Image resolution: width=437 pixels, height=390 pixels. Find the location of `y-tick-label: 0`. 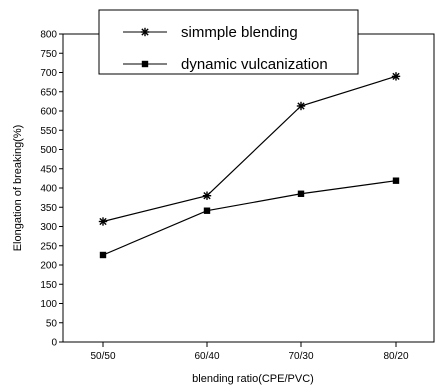

y-tick-label: 0 is located at coordinates (54, 343).